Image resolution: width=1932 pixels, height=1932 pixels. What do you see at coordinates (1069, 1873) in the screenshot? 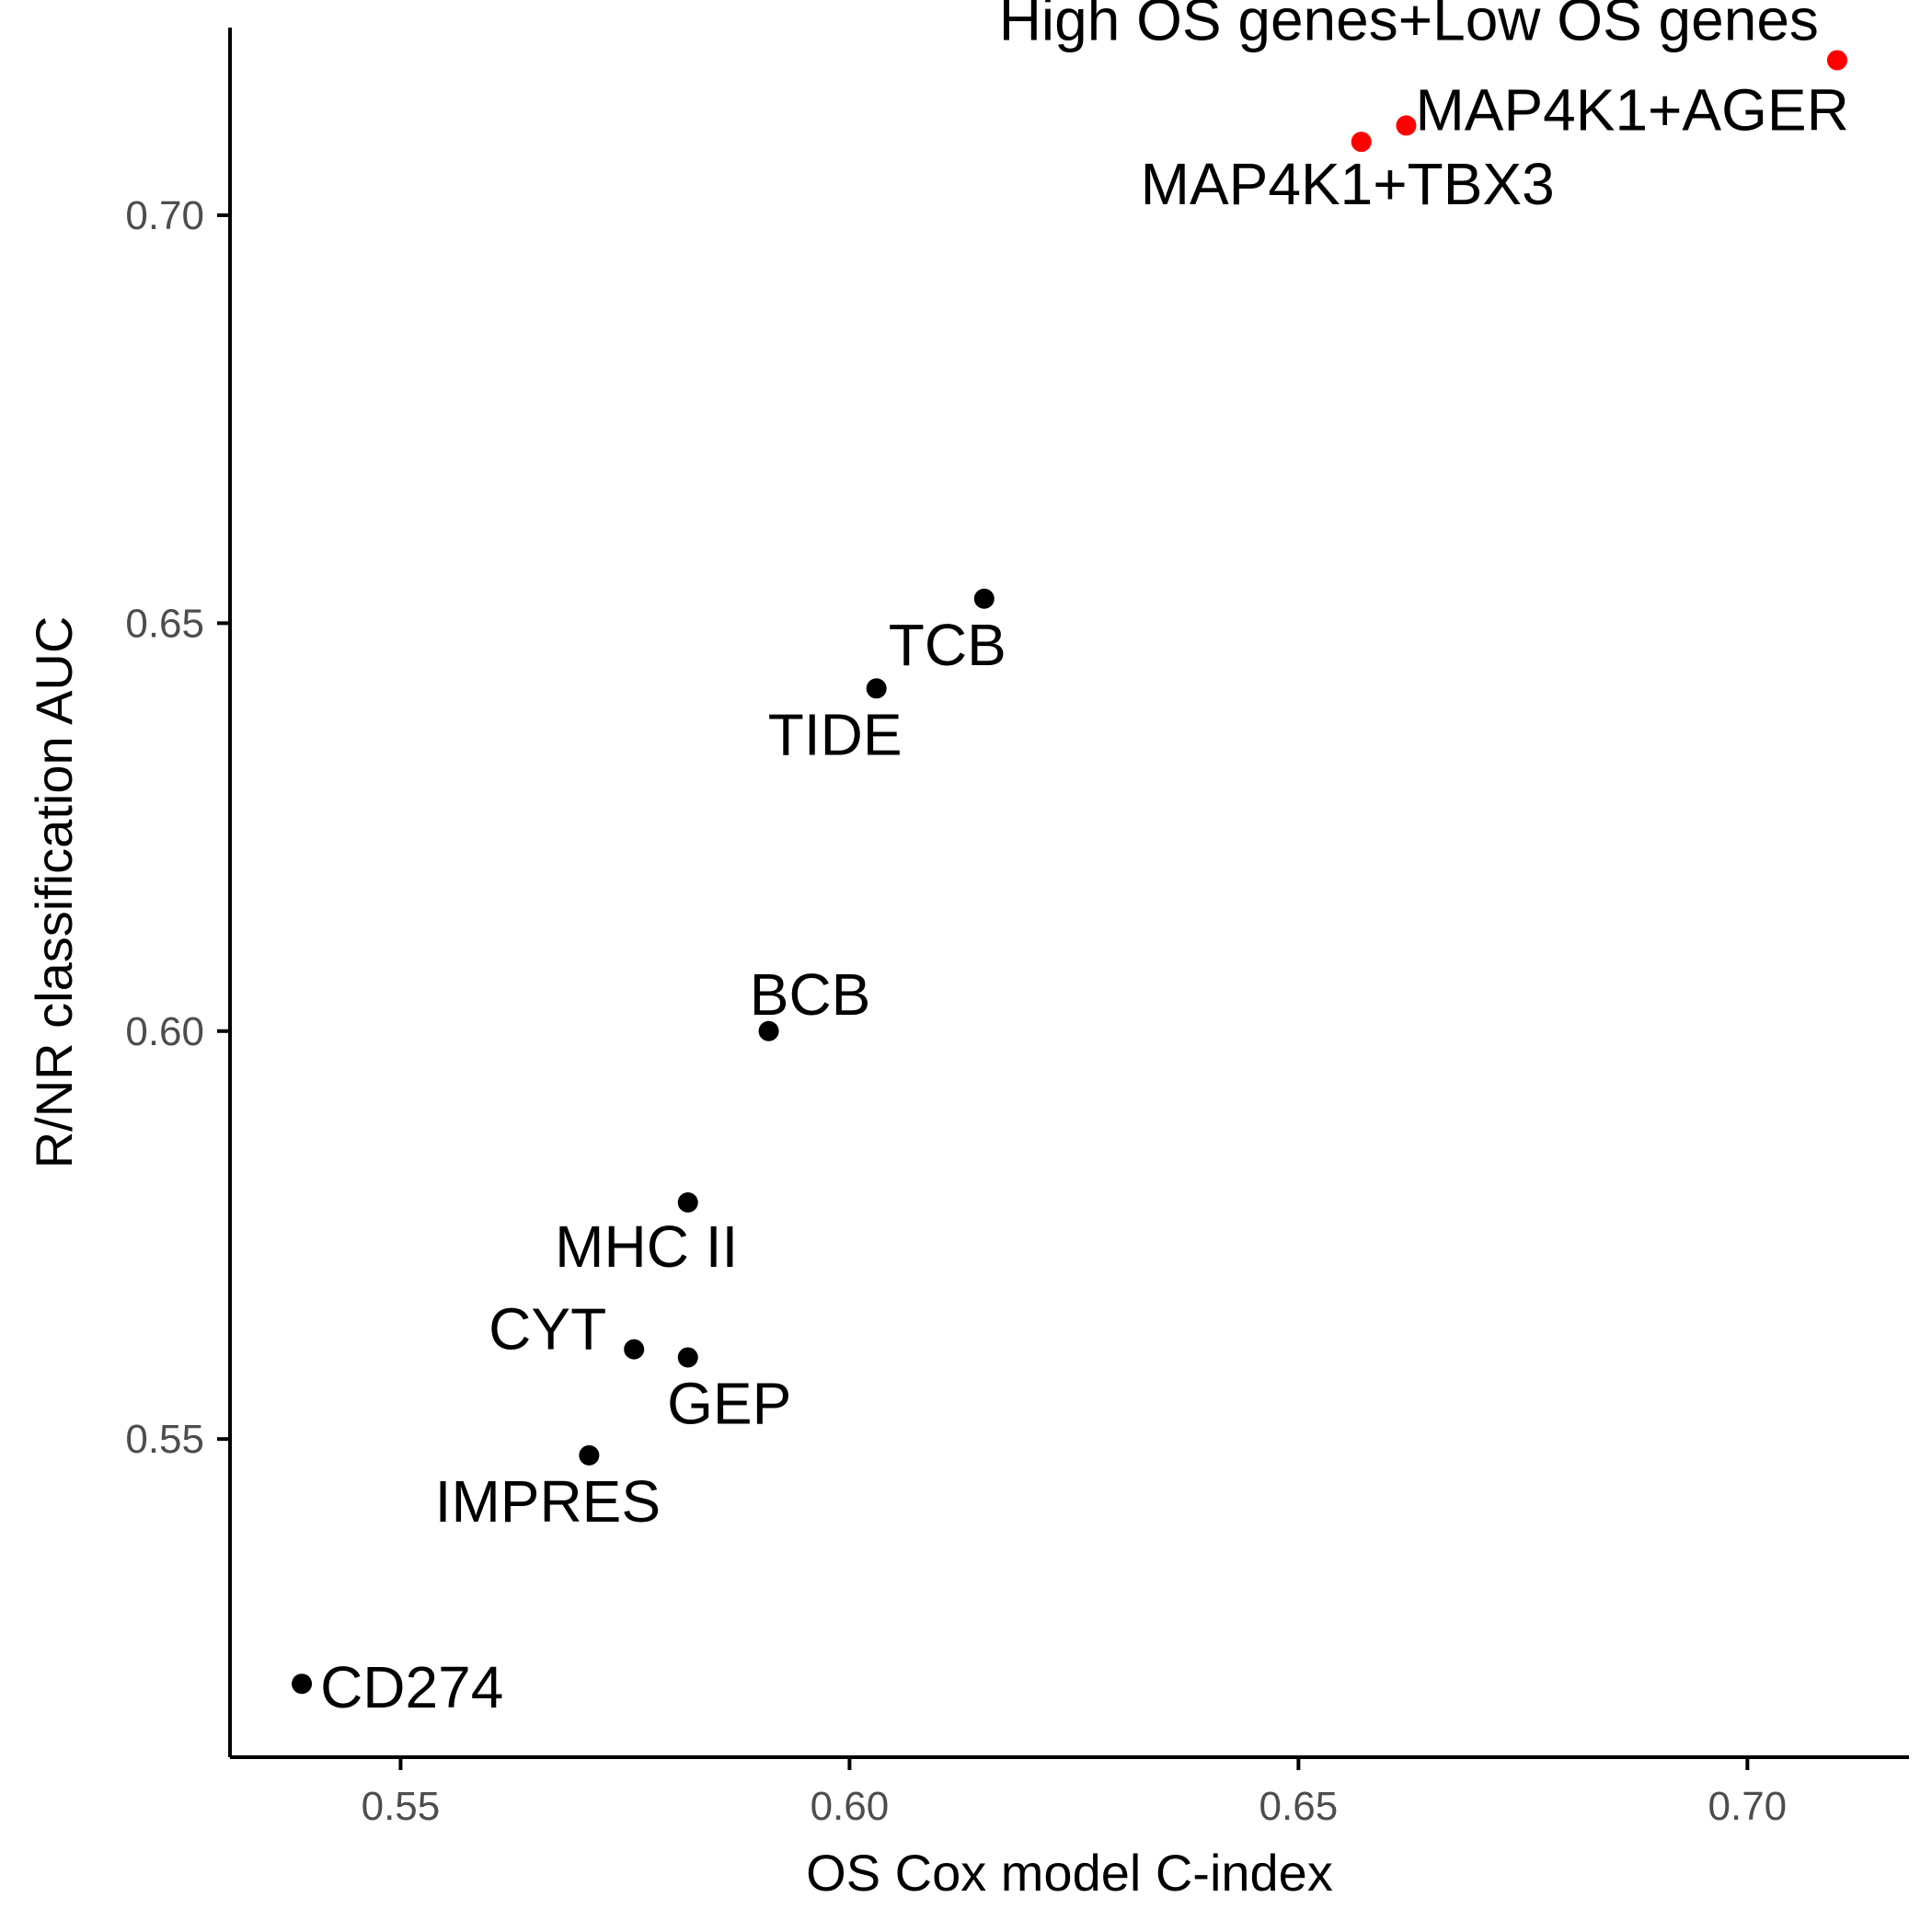
I see `x-axis-title: OS Cox model C-index` at bounding box center [1069, 1873].